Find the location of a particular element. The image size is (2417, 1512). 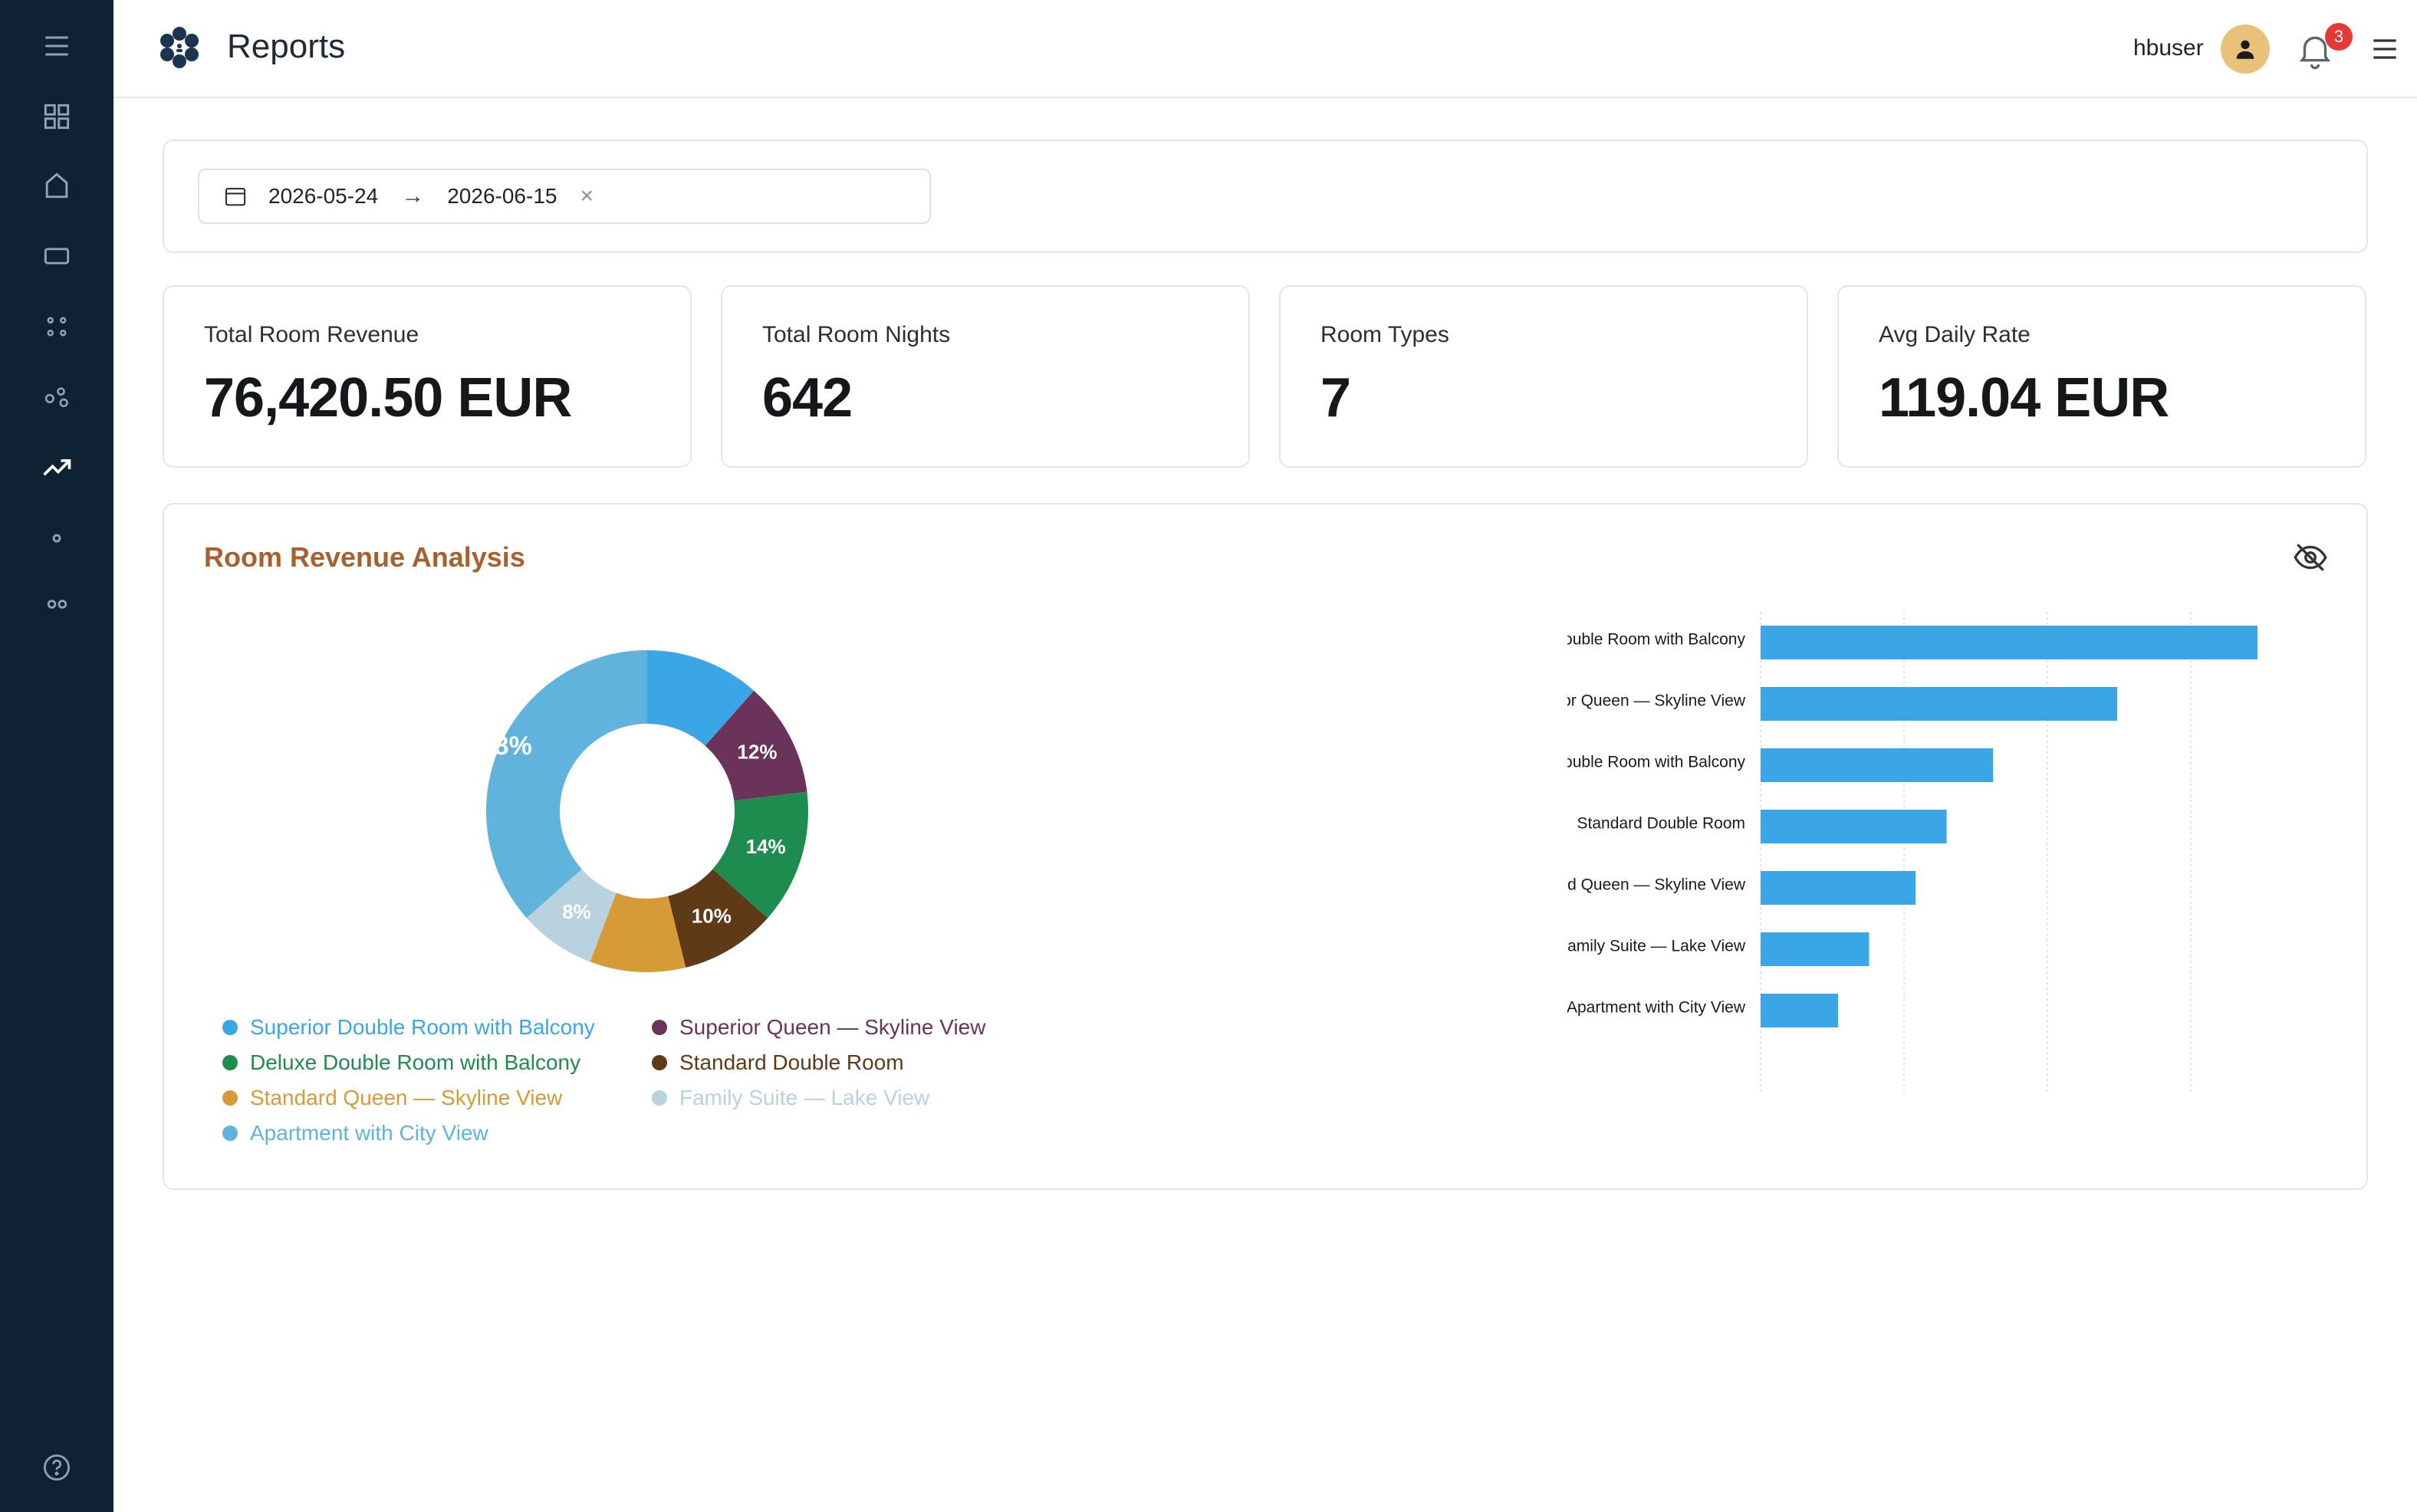

stat-label: Total Room Revenue is located at coordinates (311, 334).